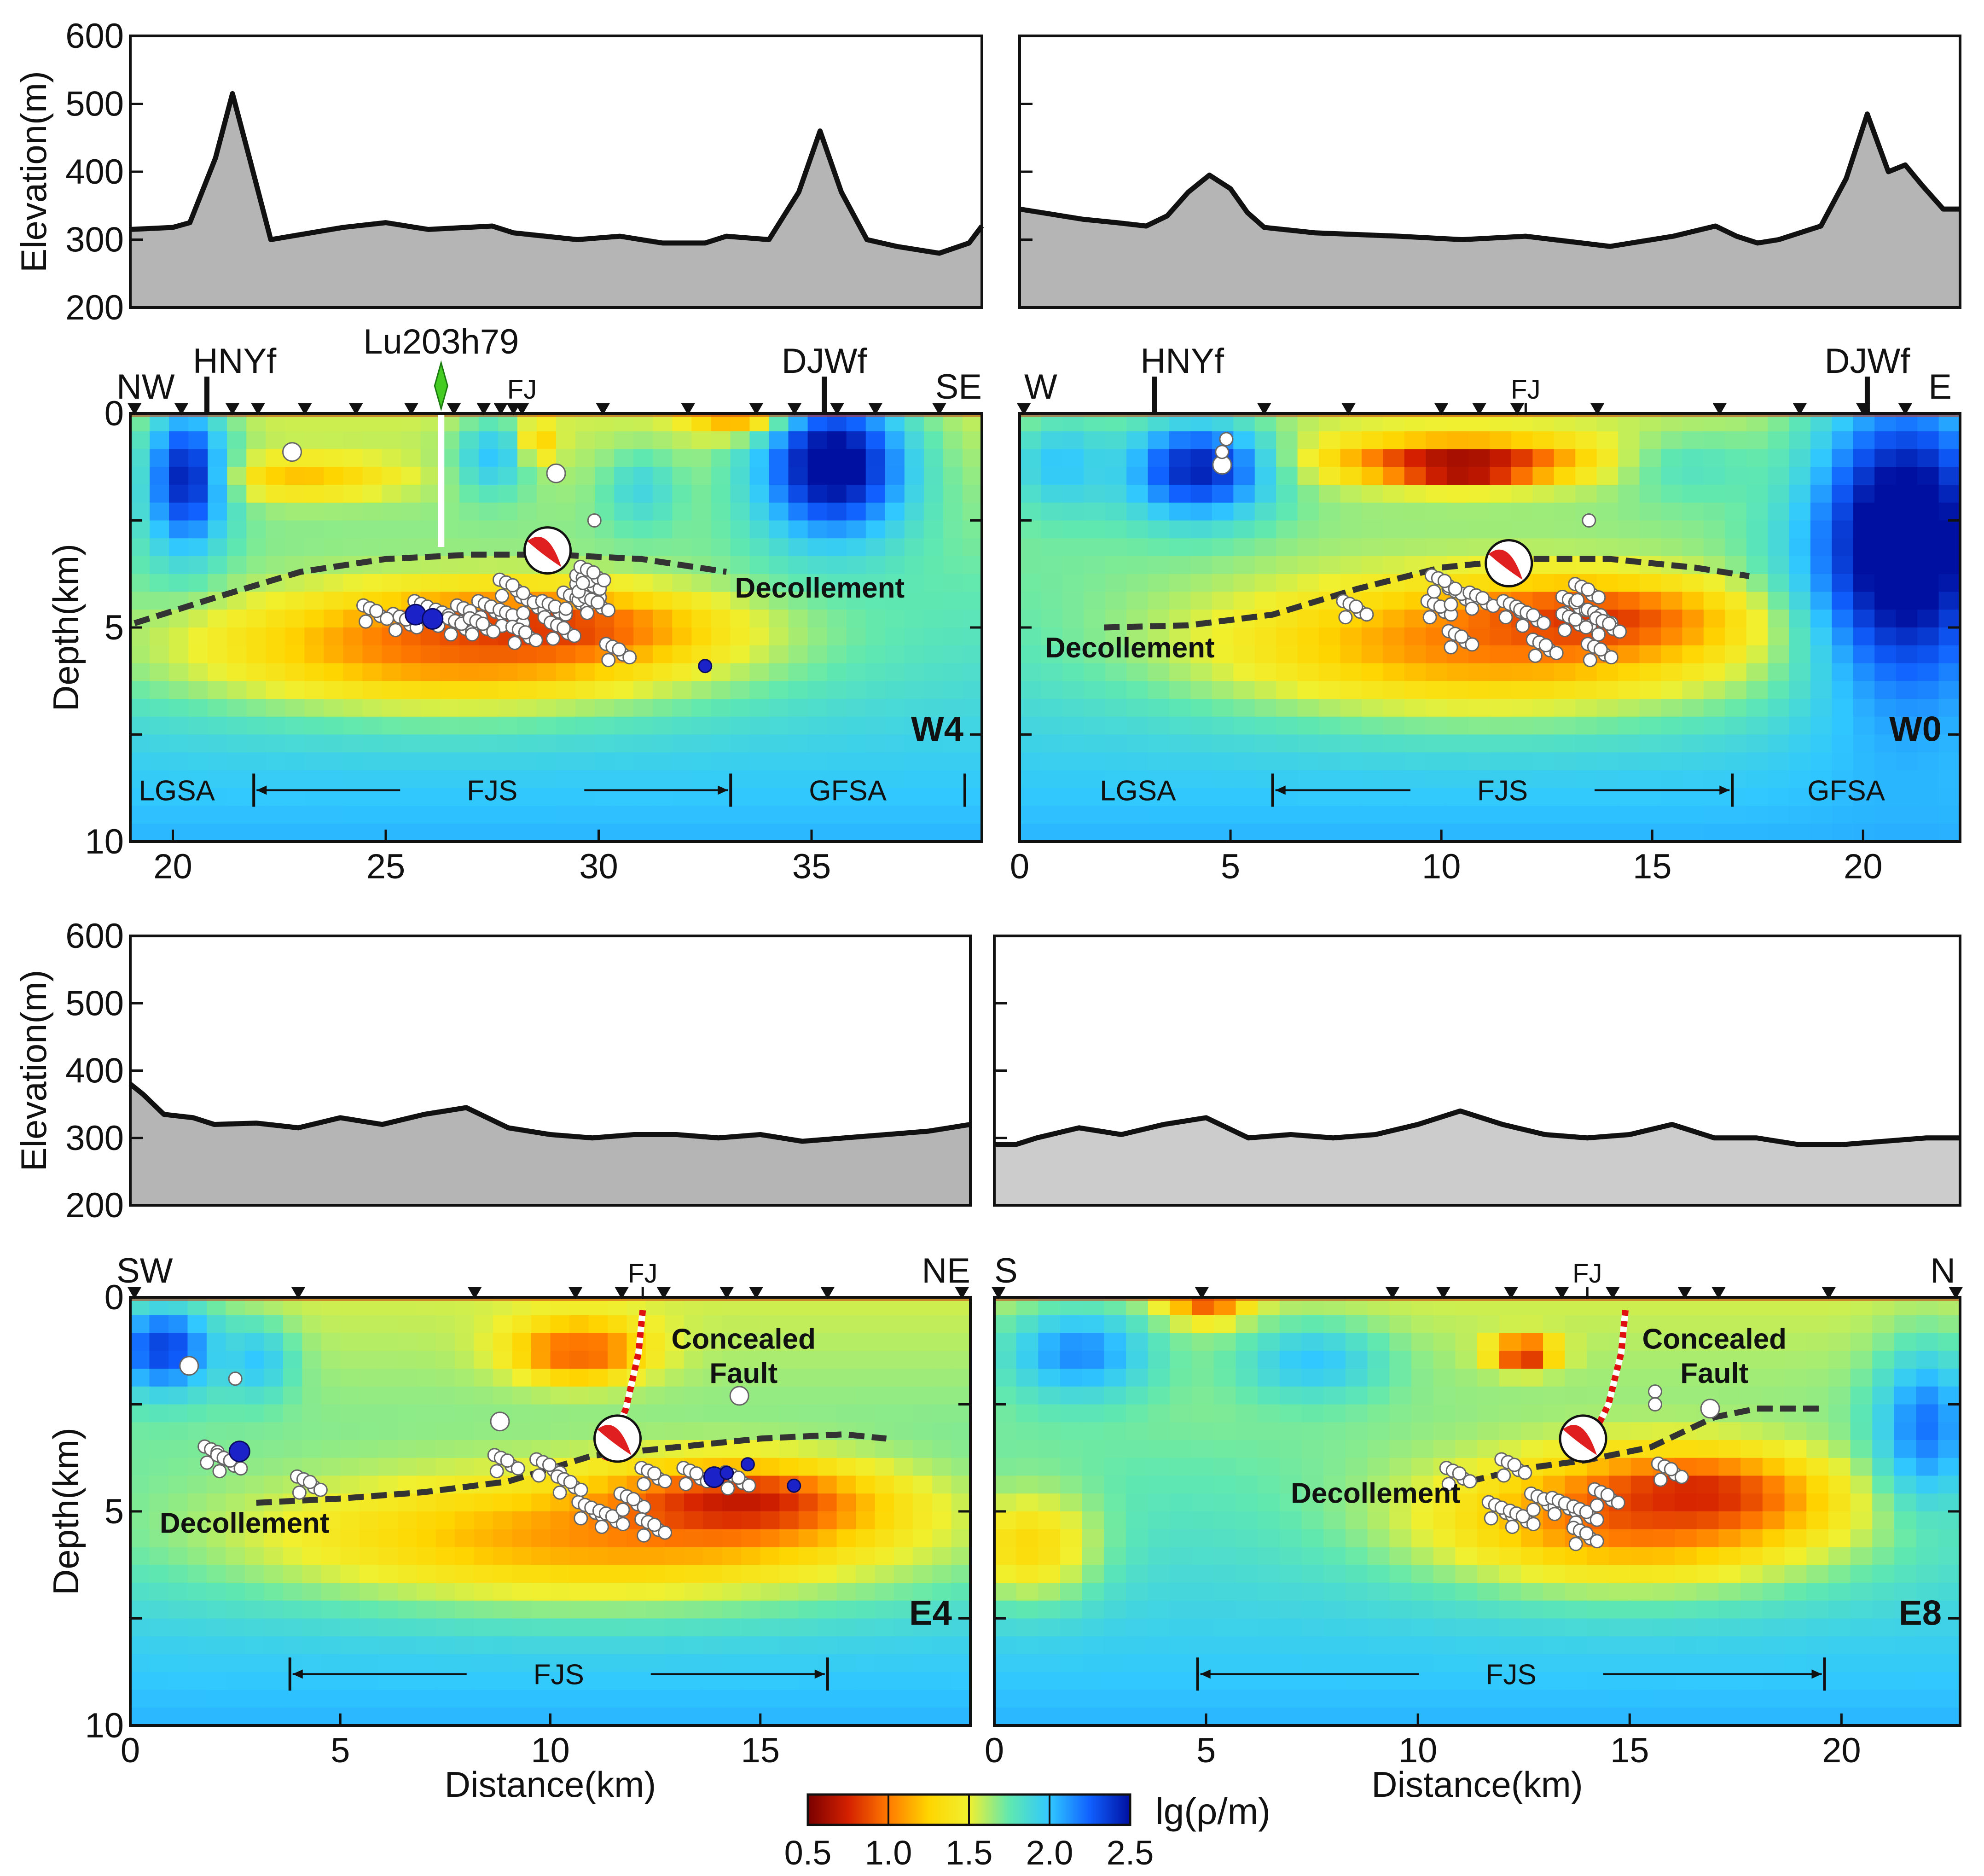 The image size is (1984, 1876). Describe the element at coordinates (930, 1612) in the screenshot. I see `panel-label: E4` at that location.